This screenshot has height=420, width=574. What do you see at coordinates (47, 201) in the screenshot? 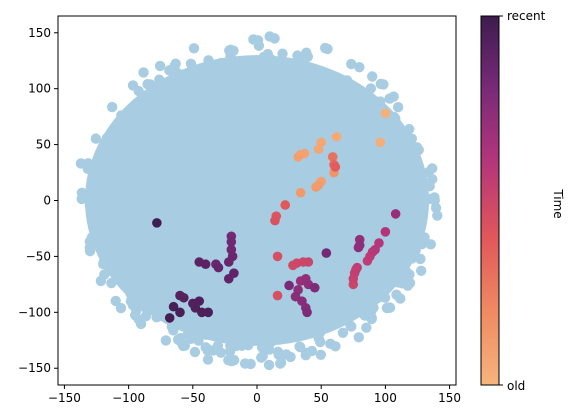
I see `y-tick-label: 0` at bounding box center [47, 201].